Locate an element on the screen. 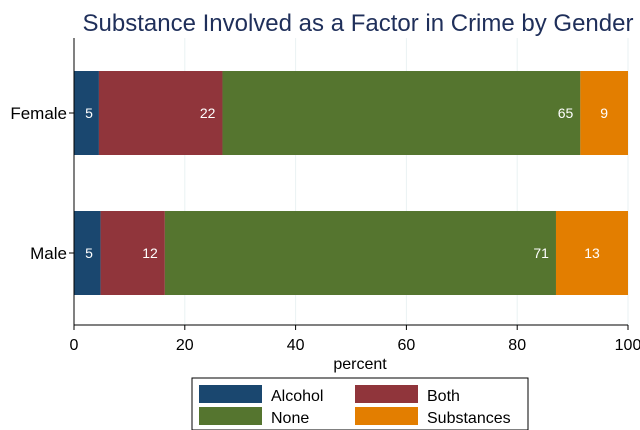  category-label: Female is located at coordinates (38, 113).